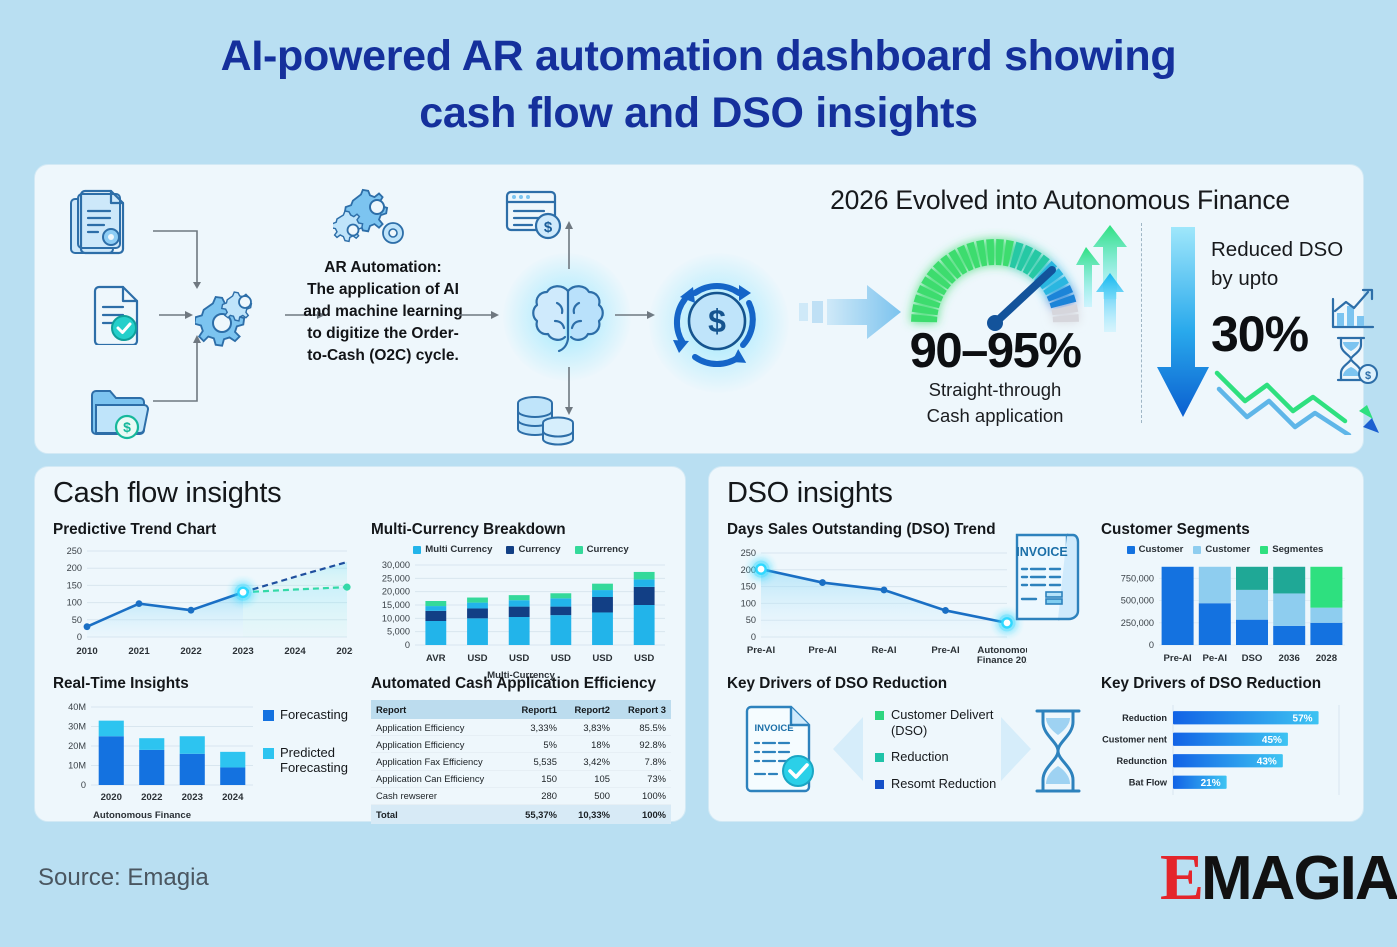  Describe the element at coordinates (1060, 200) in the screenshot. I see `autonomous-finance-heading: 2026 Evolved into Autonomous Finance` at that location.